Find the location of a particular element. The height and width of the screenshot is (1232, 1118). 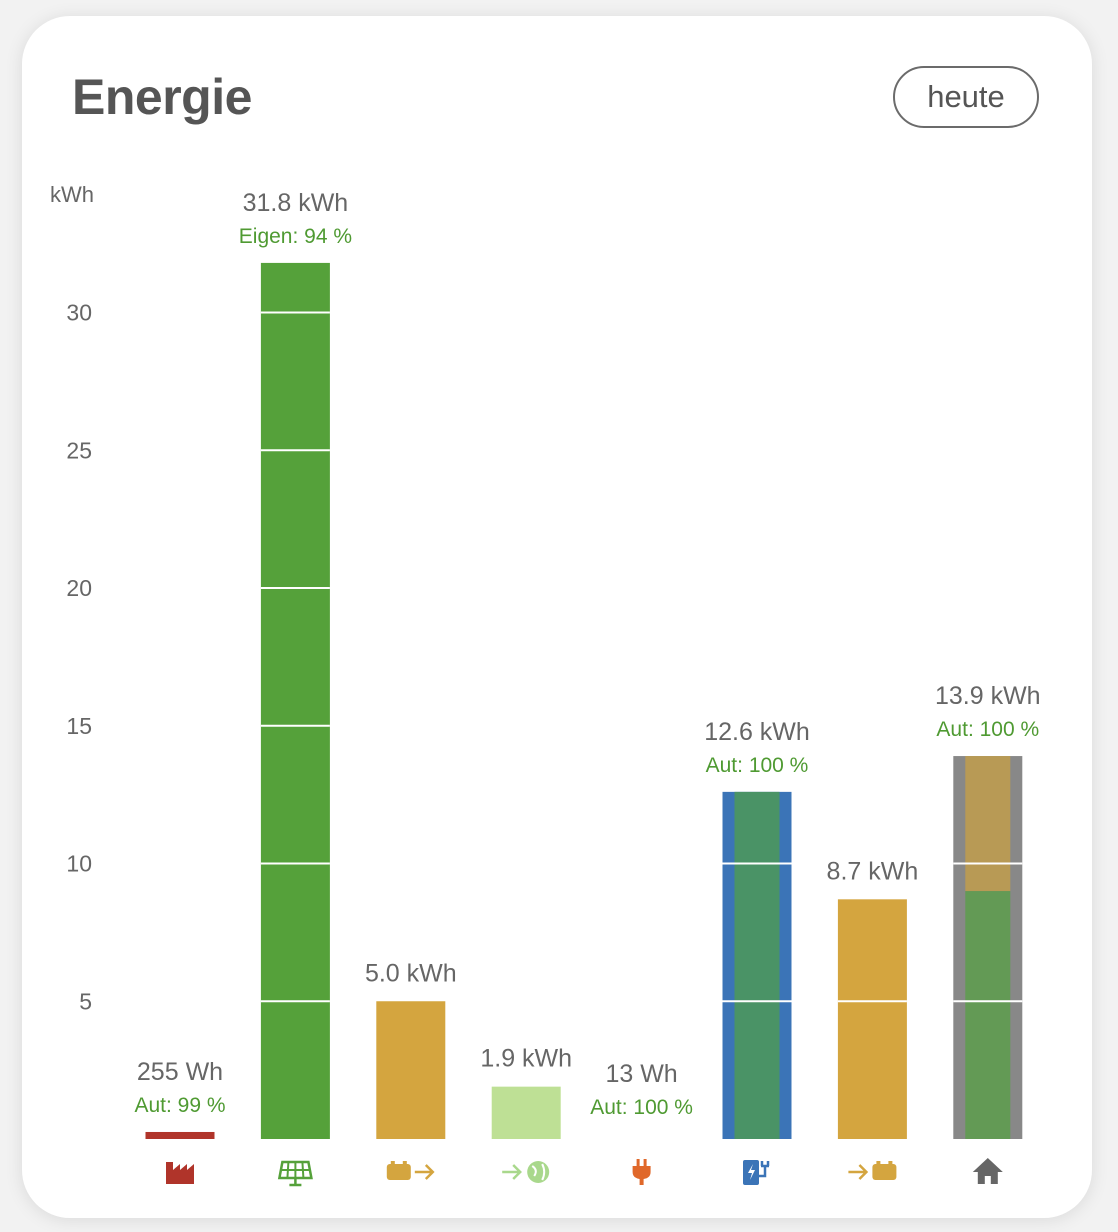

y-tick-label: 15 is located at coordinates (79, 726).